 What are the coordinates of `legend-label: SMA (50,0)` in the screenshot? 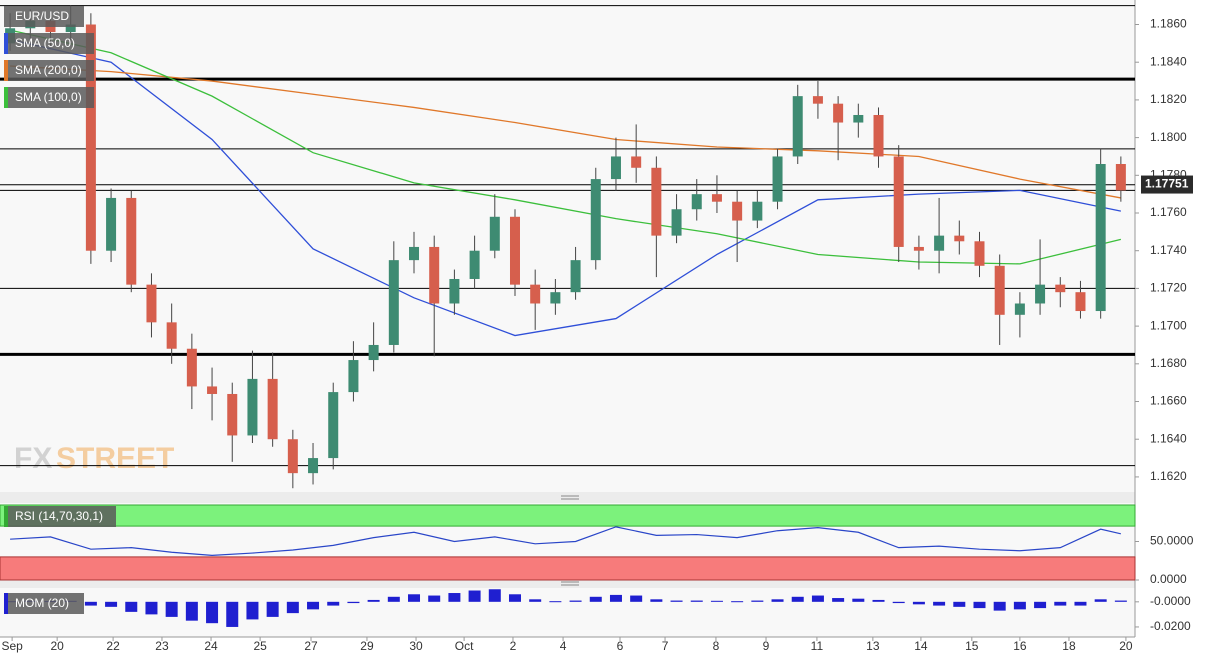 It's located at (45, 43).